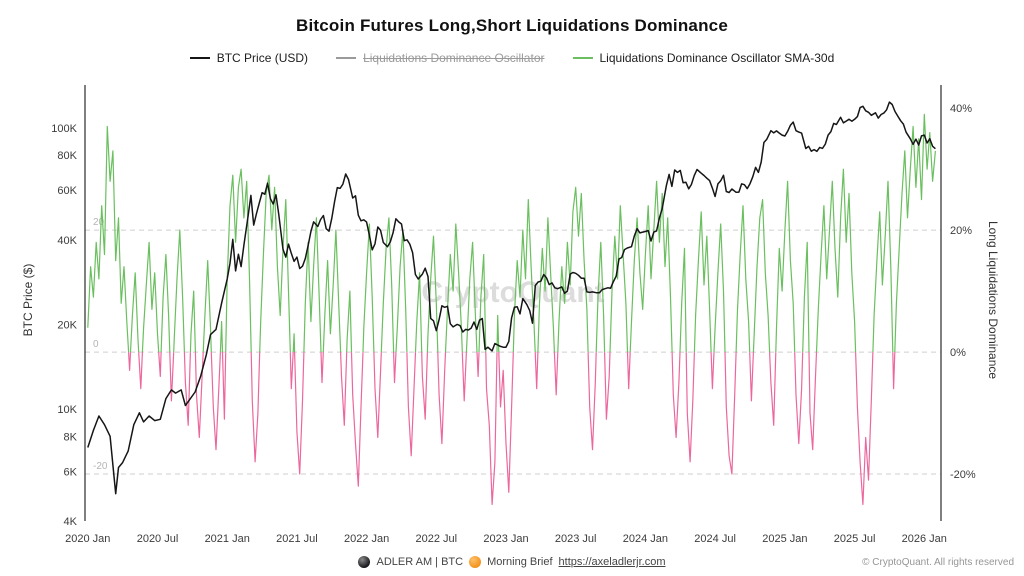  I want to click on legend-swatch-oscillator-sma-icon, so click(582, 58).